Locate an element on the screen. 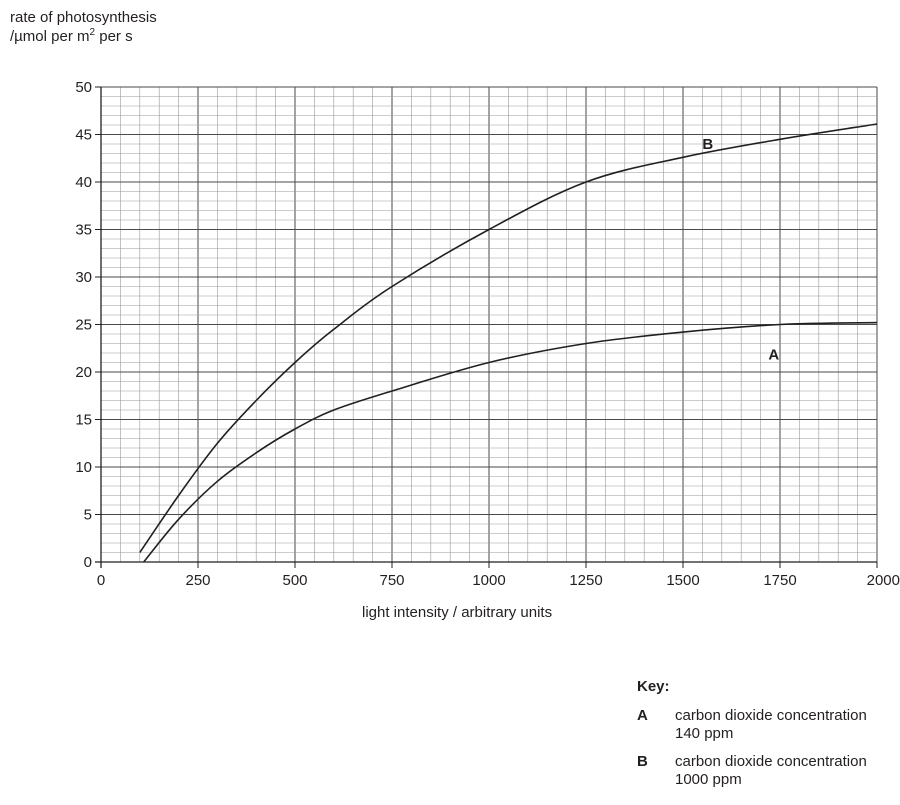 The width and height of the screenshot is (900, 805). key-text-a: carbon dioxide concentration 140 ppm is located at coordinates (771, 725).